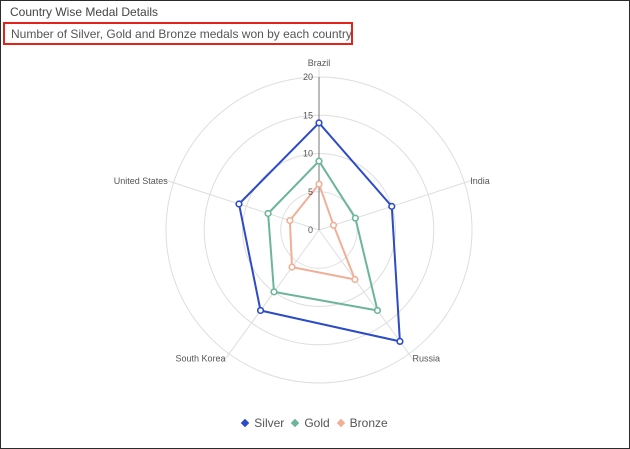 This screenshot has width=630, height=449. Describe the element at coordinates (200, 359) in the screenshot. I see `category-label: South Korea` at that location.